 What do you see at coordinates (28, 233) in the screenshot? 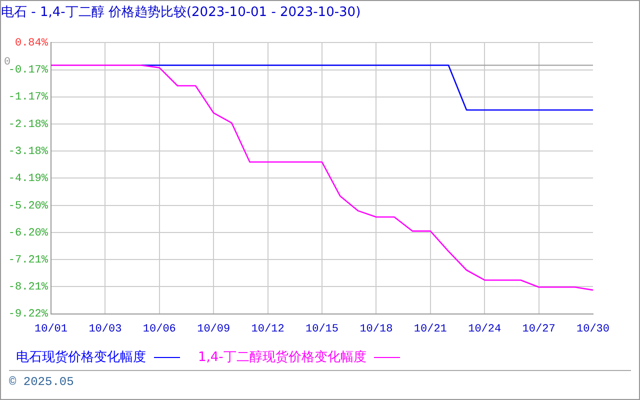
I see `y-tick-label: -6.20%` at bounding box center [28, 233].